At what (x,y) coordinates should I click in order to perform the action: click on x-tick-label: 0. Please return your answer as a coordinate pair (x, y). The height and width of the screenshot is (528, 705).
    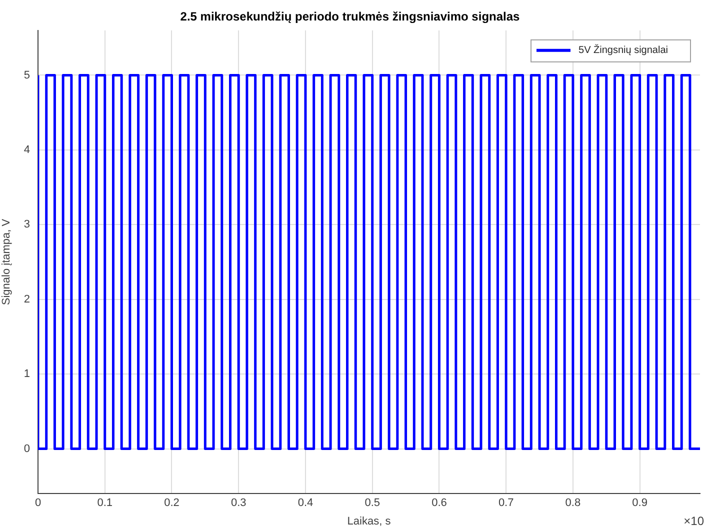
    Looking at the image, I should click on (38, 503).